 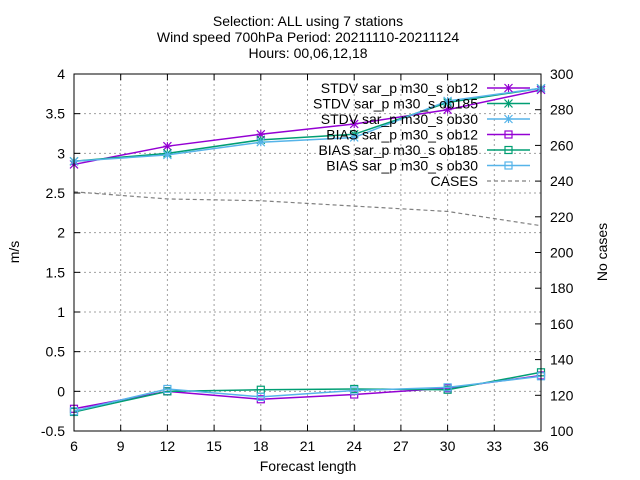 What do you see at coordinates (61, 312) in the screenshot?
I see `y-tick-label: 1` at bounding box center [61, 312].